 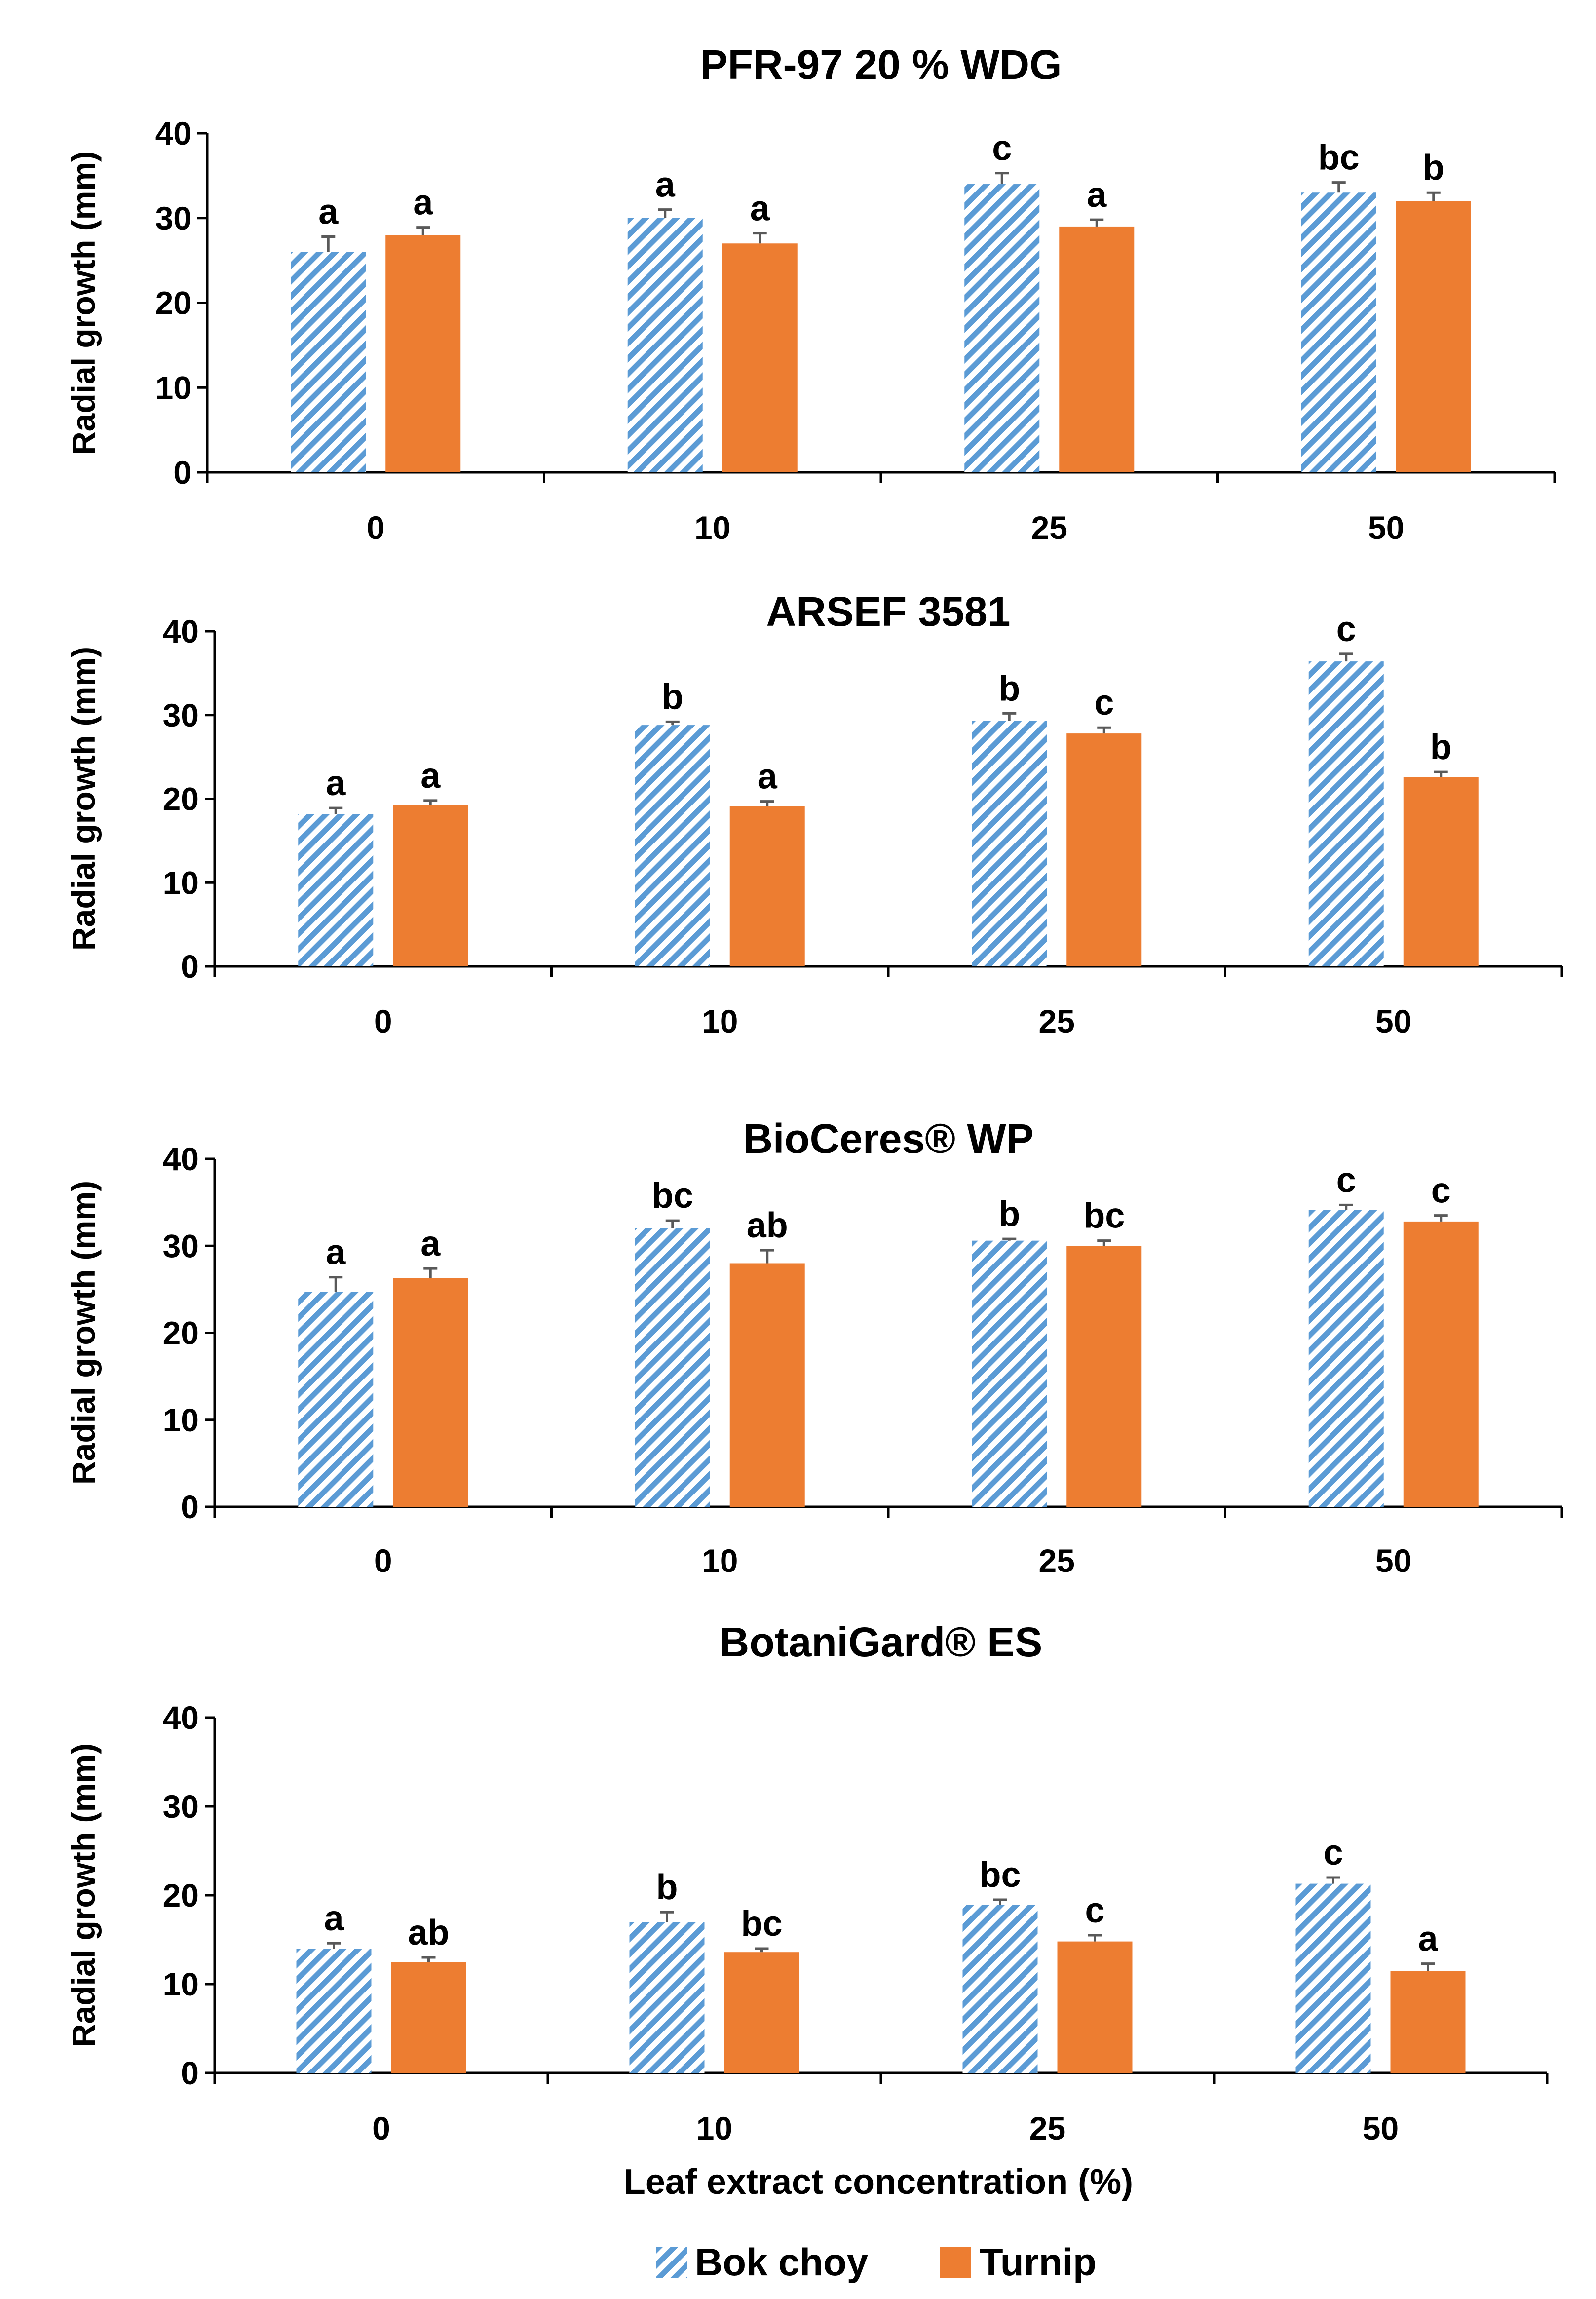 What do you see at coordinates (781, 2262) in the screenshot?
I see `legend-label-bok-choy: Bok choy` at bounding box center [781, 2262].